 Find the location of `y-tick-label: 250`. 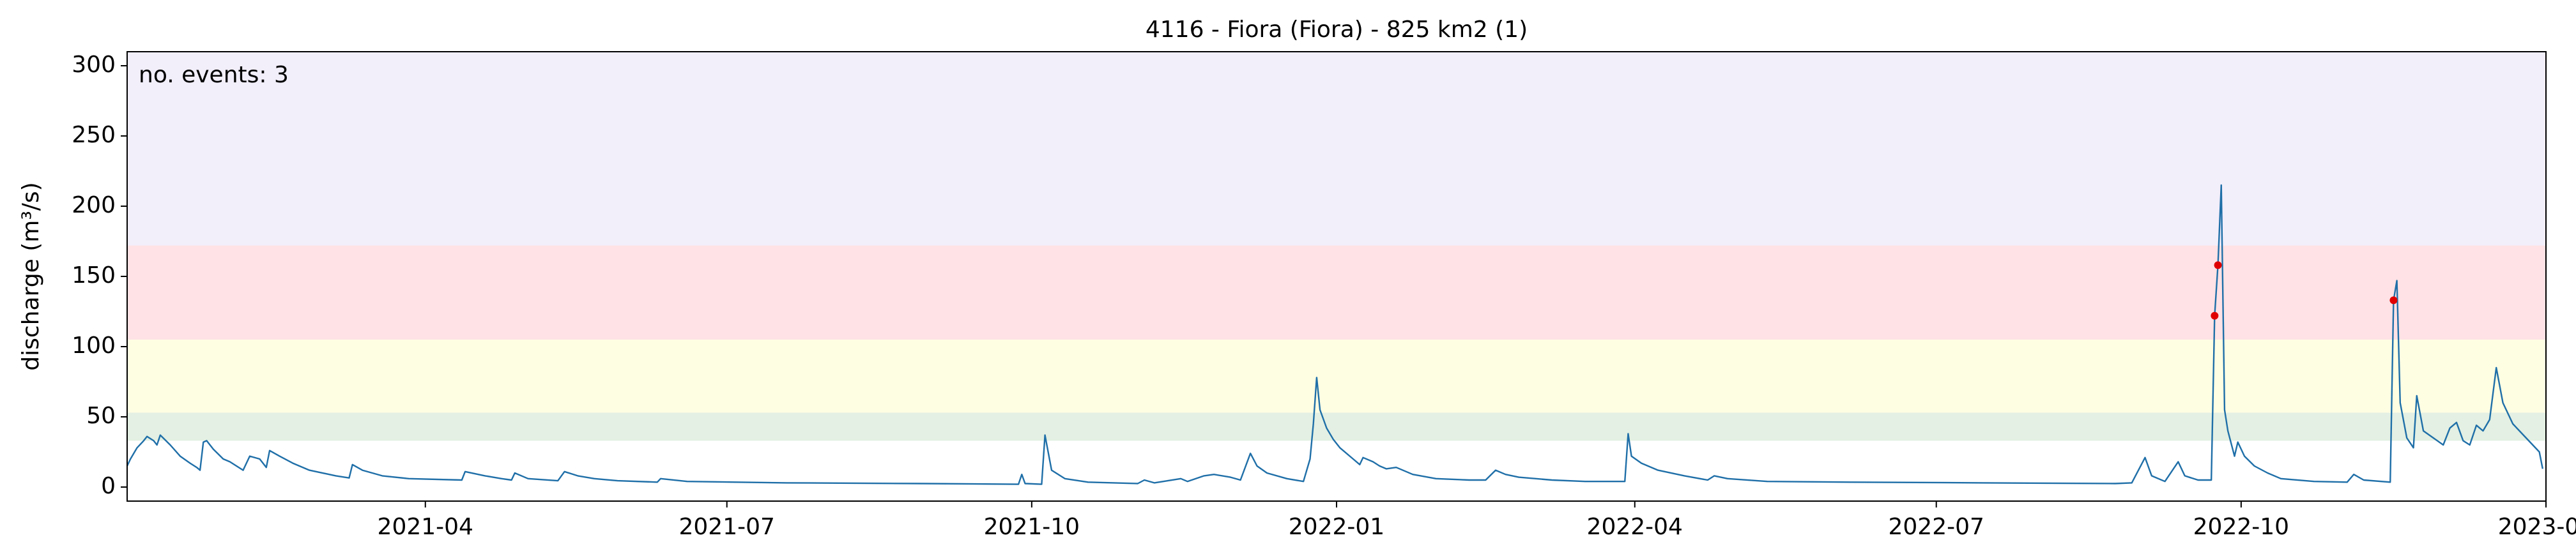

y-tick-label: 250 is located at coordinates (94, 135).